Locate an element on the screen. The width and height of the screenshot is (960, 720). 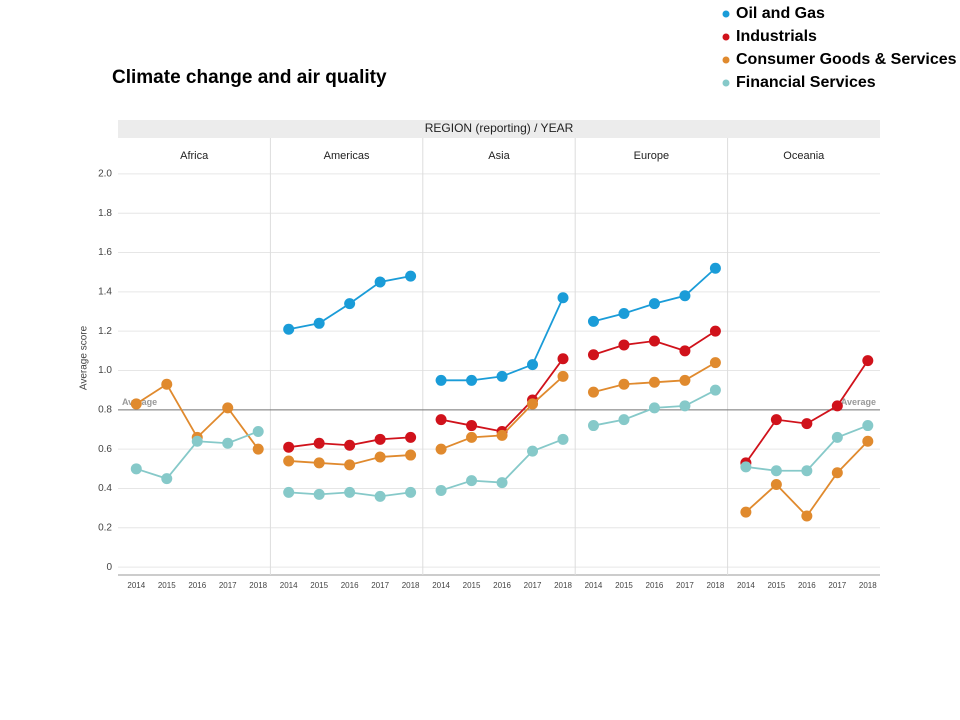
y-tick-label: 2.0 is located at coordinates (105, 174).